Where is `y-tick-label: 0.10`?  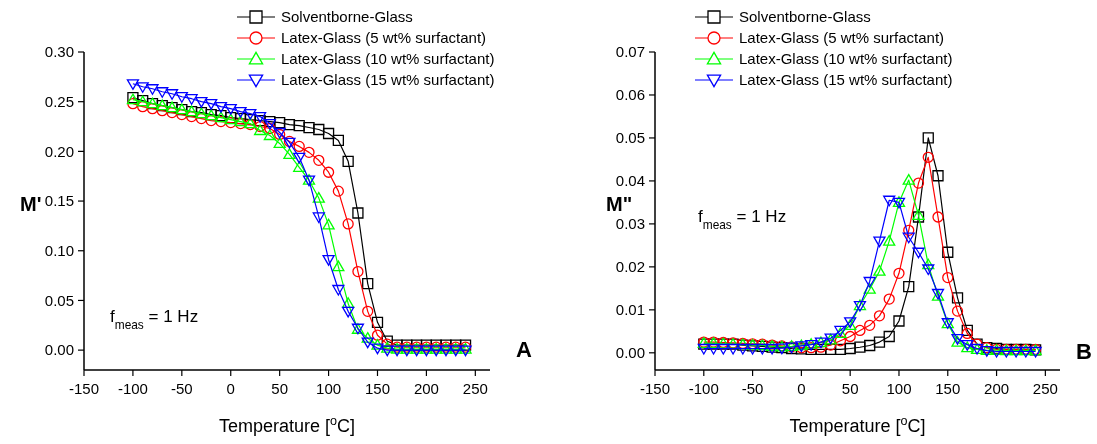
y-tick-label: 0.10 is located at coordinates (59, 250).